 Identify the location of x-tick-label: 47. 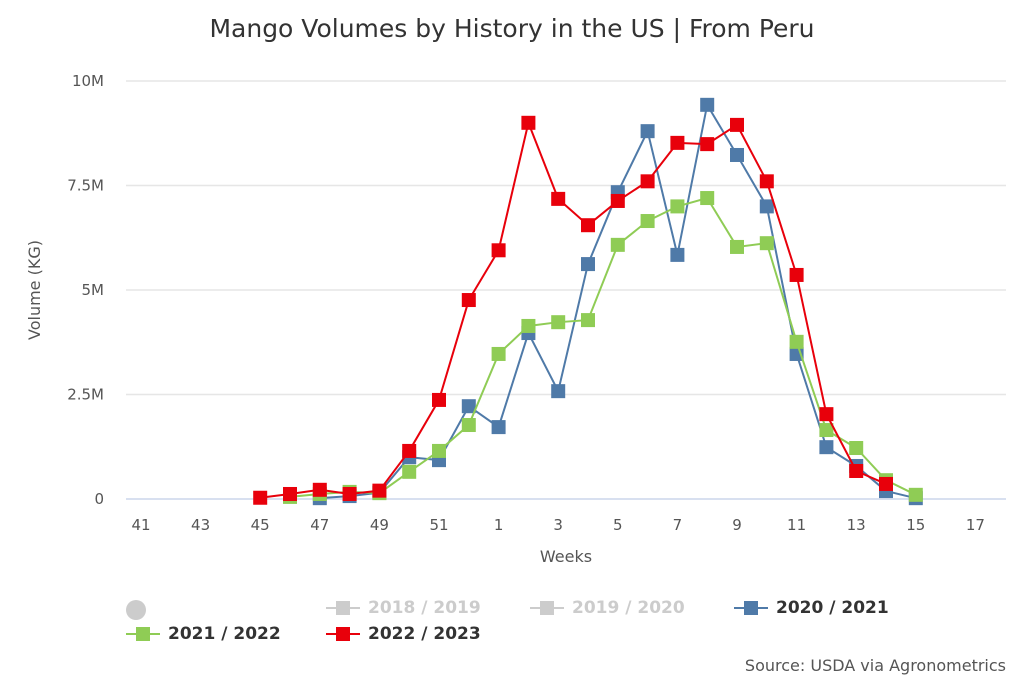
(319, 525).